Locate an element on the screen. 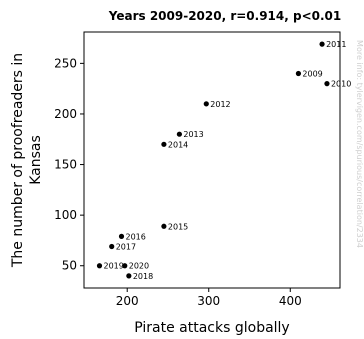 This screenshot has width=364, height=339. y-tick-label: 100 is located at coordinates (65, 215).